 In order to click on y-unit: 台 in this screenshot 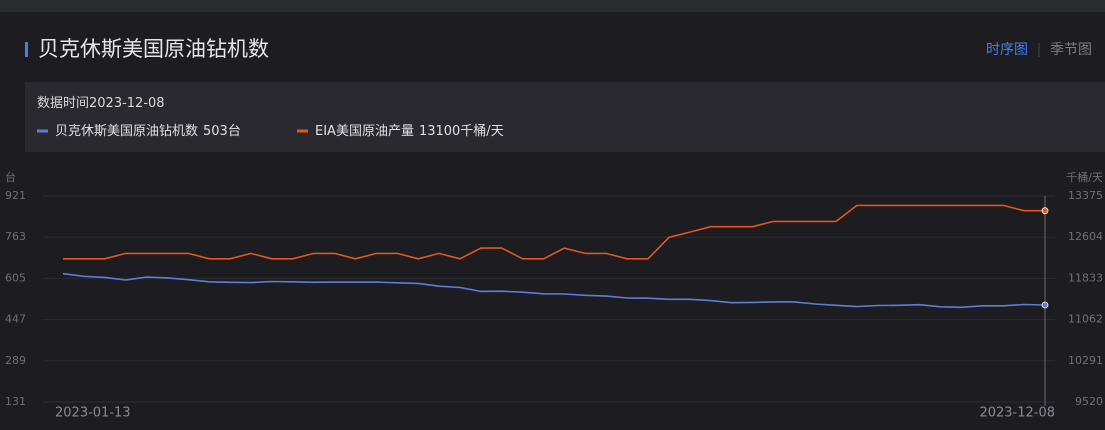, I will do `click(10, 177)`.